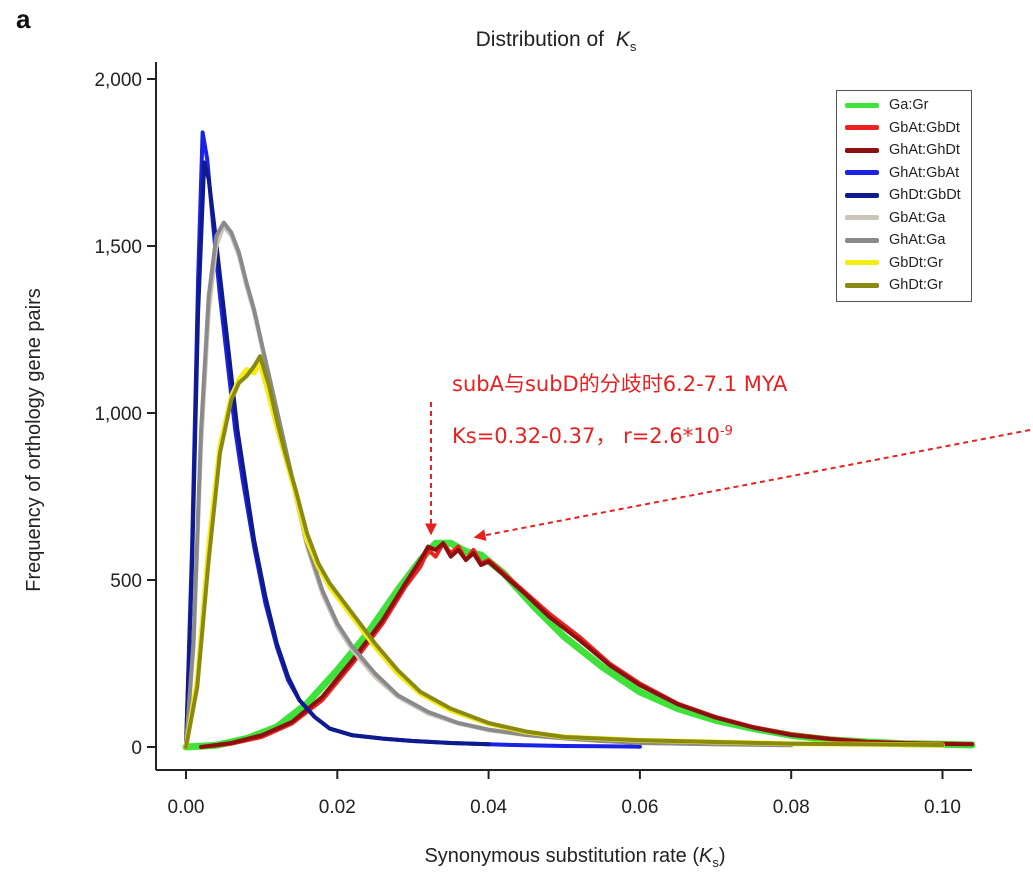  I want to click on legend-entry: GbAt:Ga, so click(904, 218).